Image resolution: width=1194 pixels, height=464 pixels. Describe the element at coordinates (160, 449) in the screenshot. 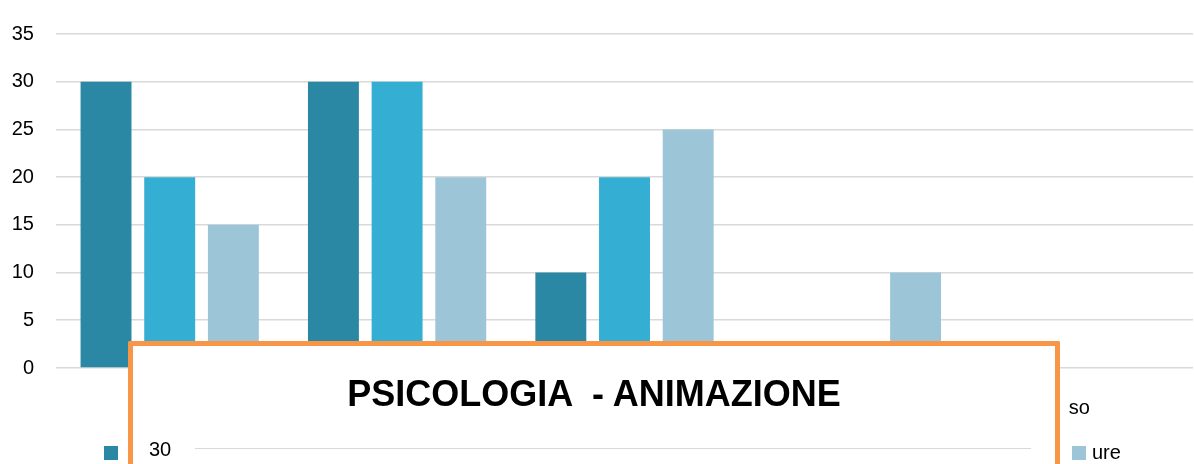

I see `text: 30` at that location.